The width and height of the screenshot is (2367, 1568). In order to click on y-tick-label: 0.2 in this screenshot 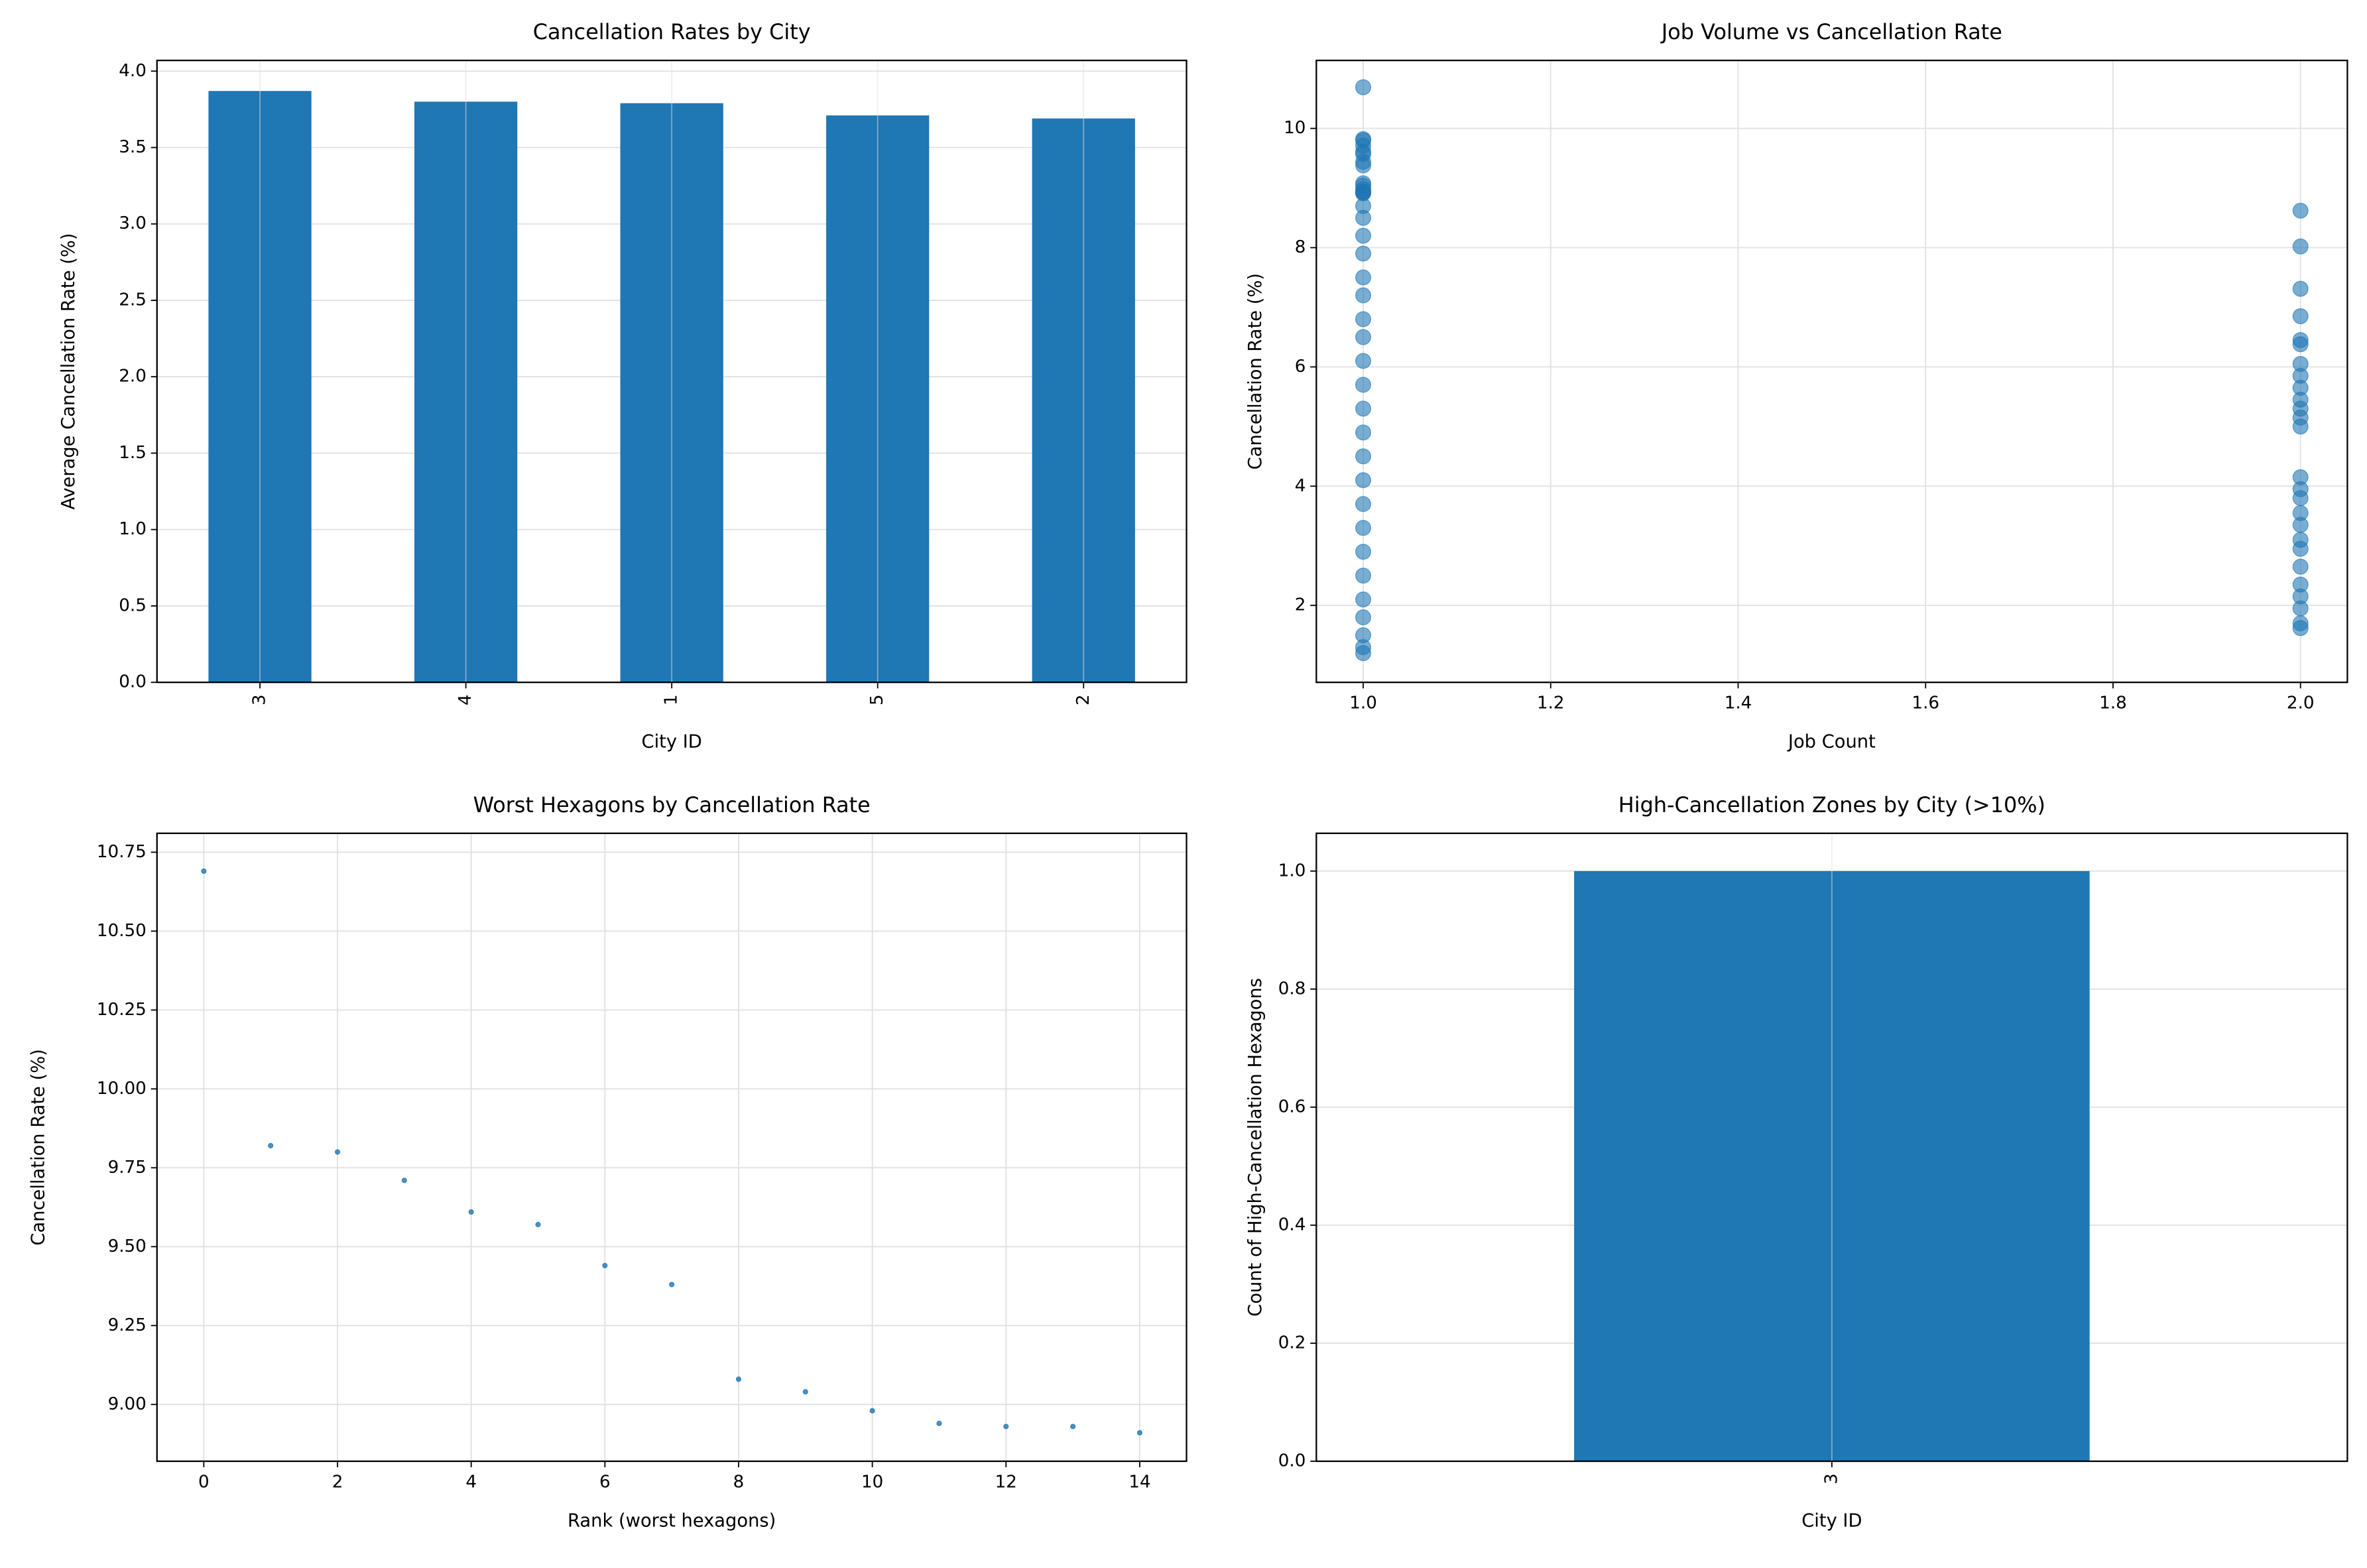, I will do `click(1292, 1343)`.